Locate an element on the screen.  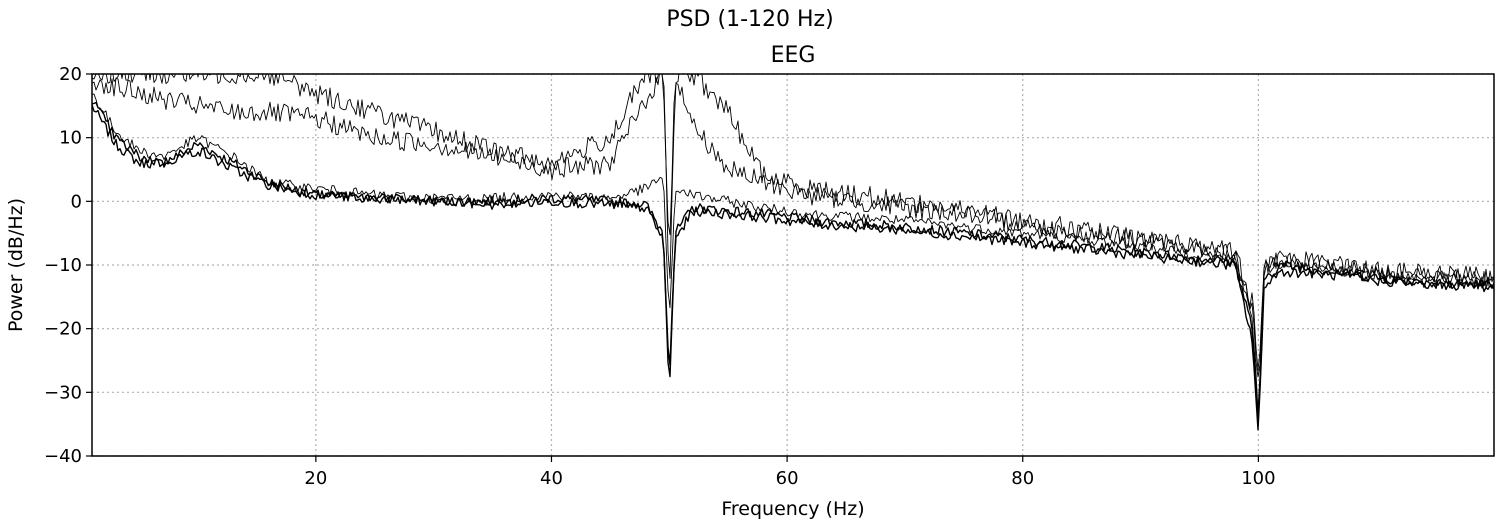
y-tick-label: 0 is located at coordinates (76, 201).